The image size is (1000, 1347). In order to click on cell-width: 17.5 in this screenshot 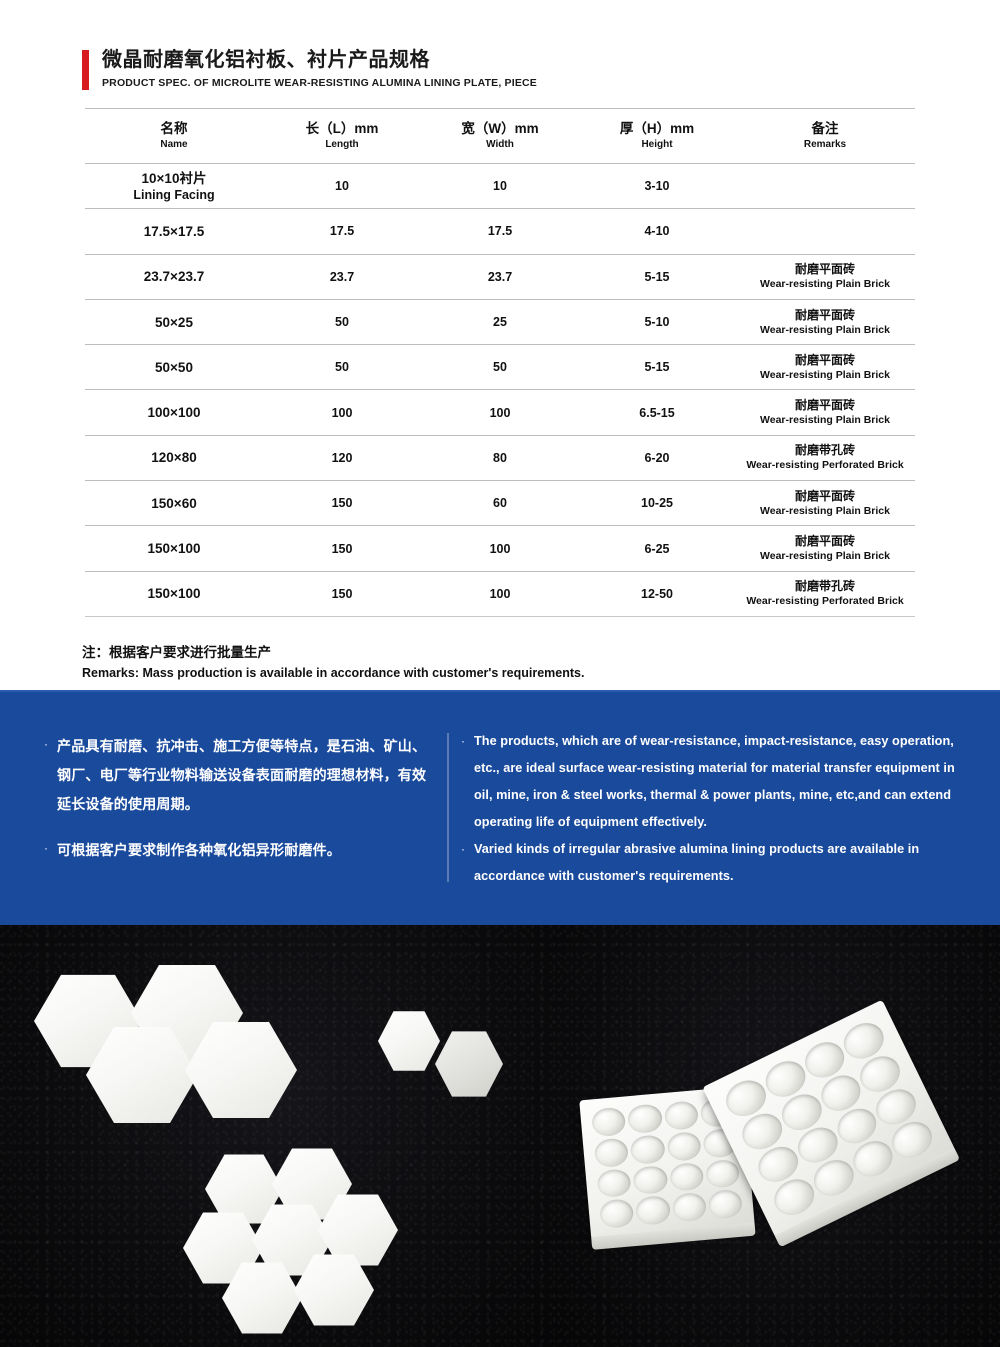, I will do `click(500, 231)`.